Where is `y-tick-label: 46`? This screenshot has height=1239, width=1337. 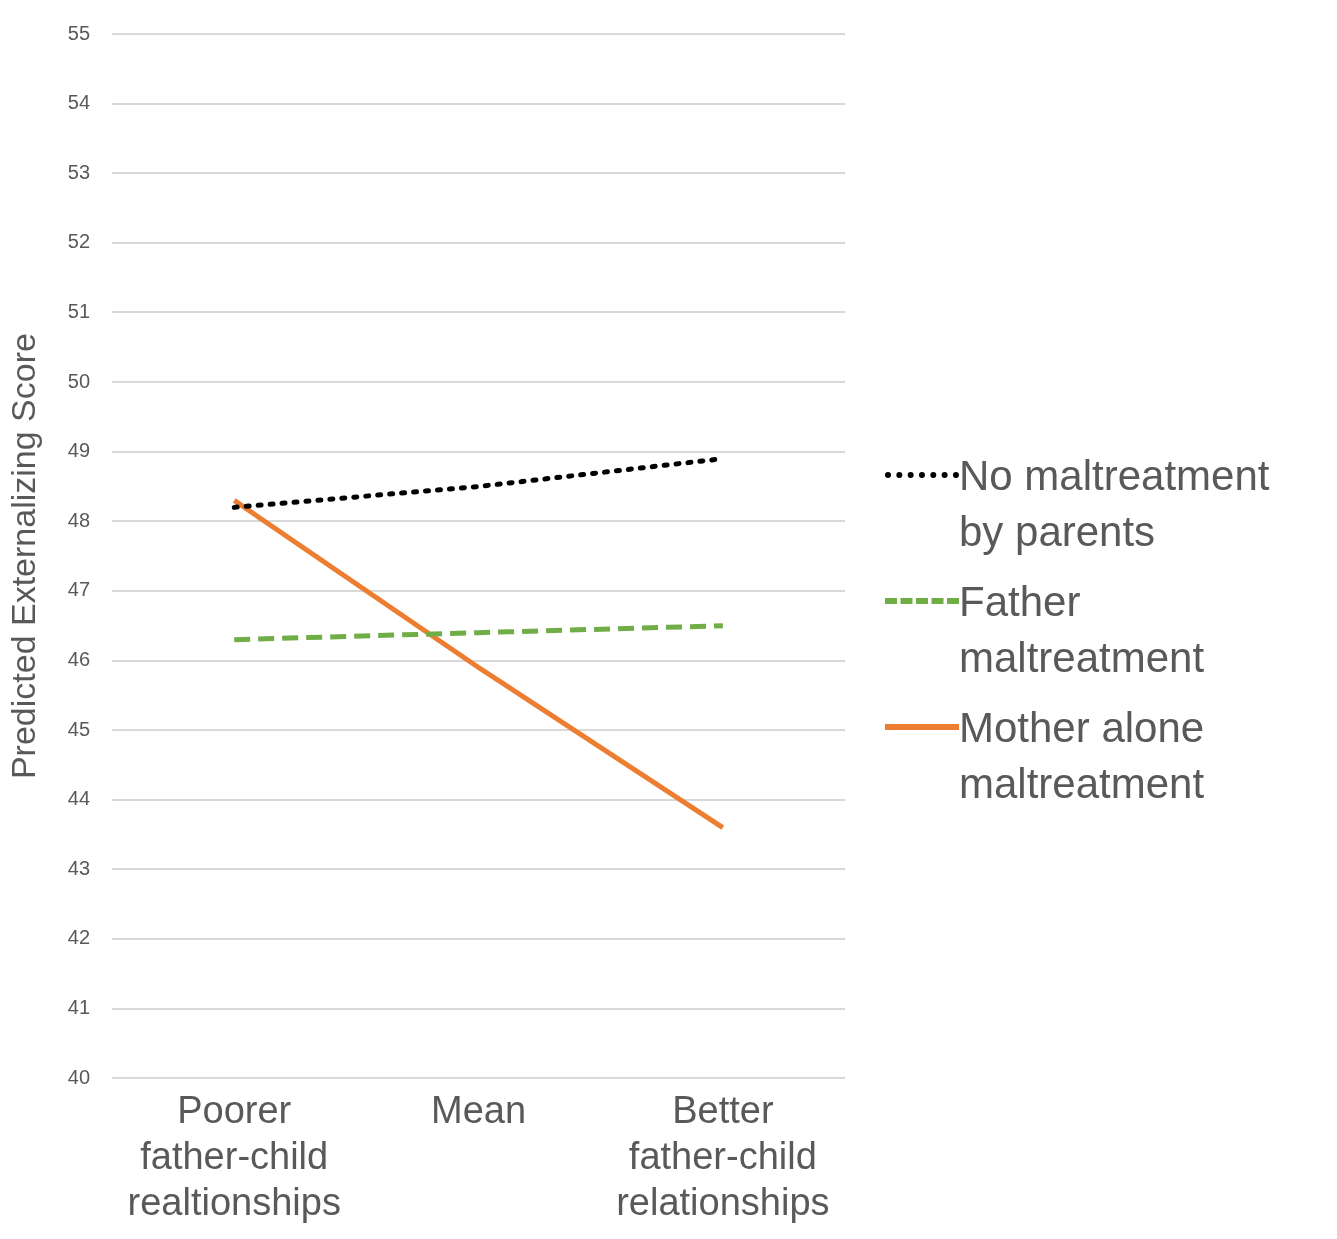 y-tick-label: 46 is located at coordinates (79, 659).